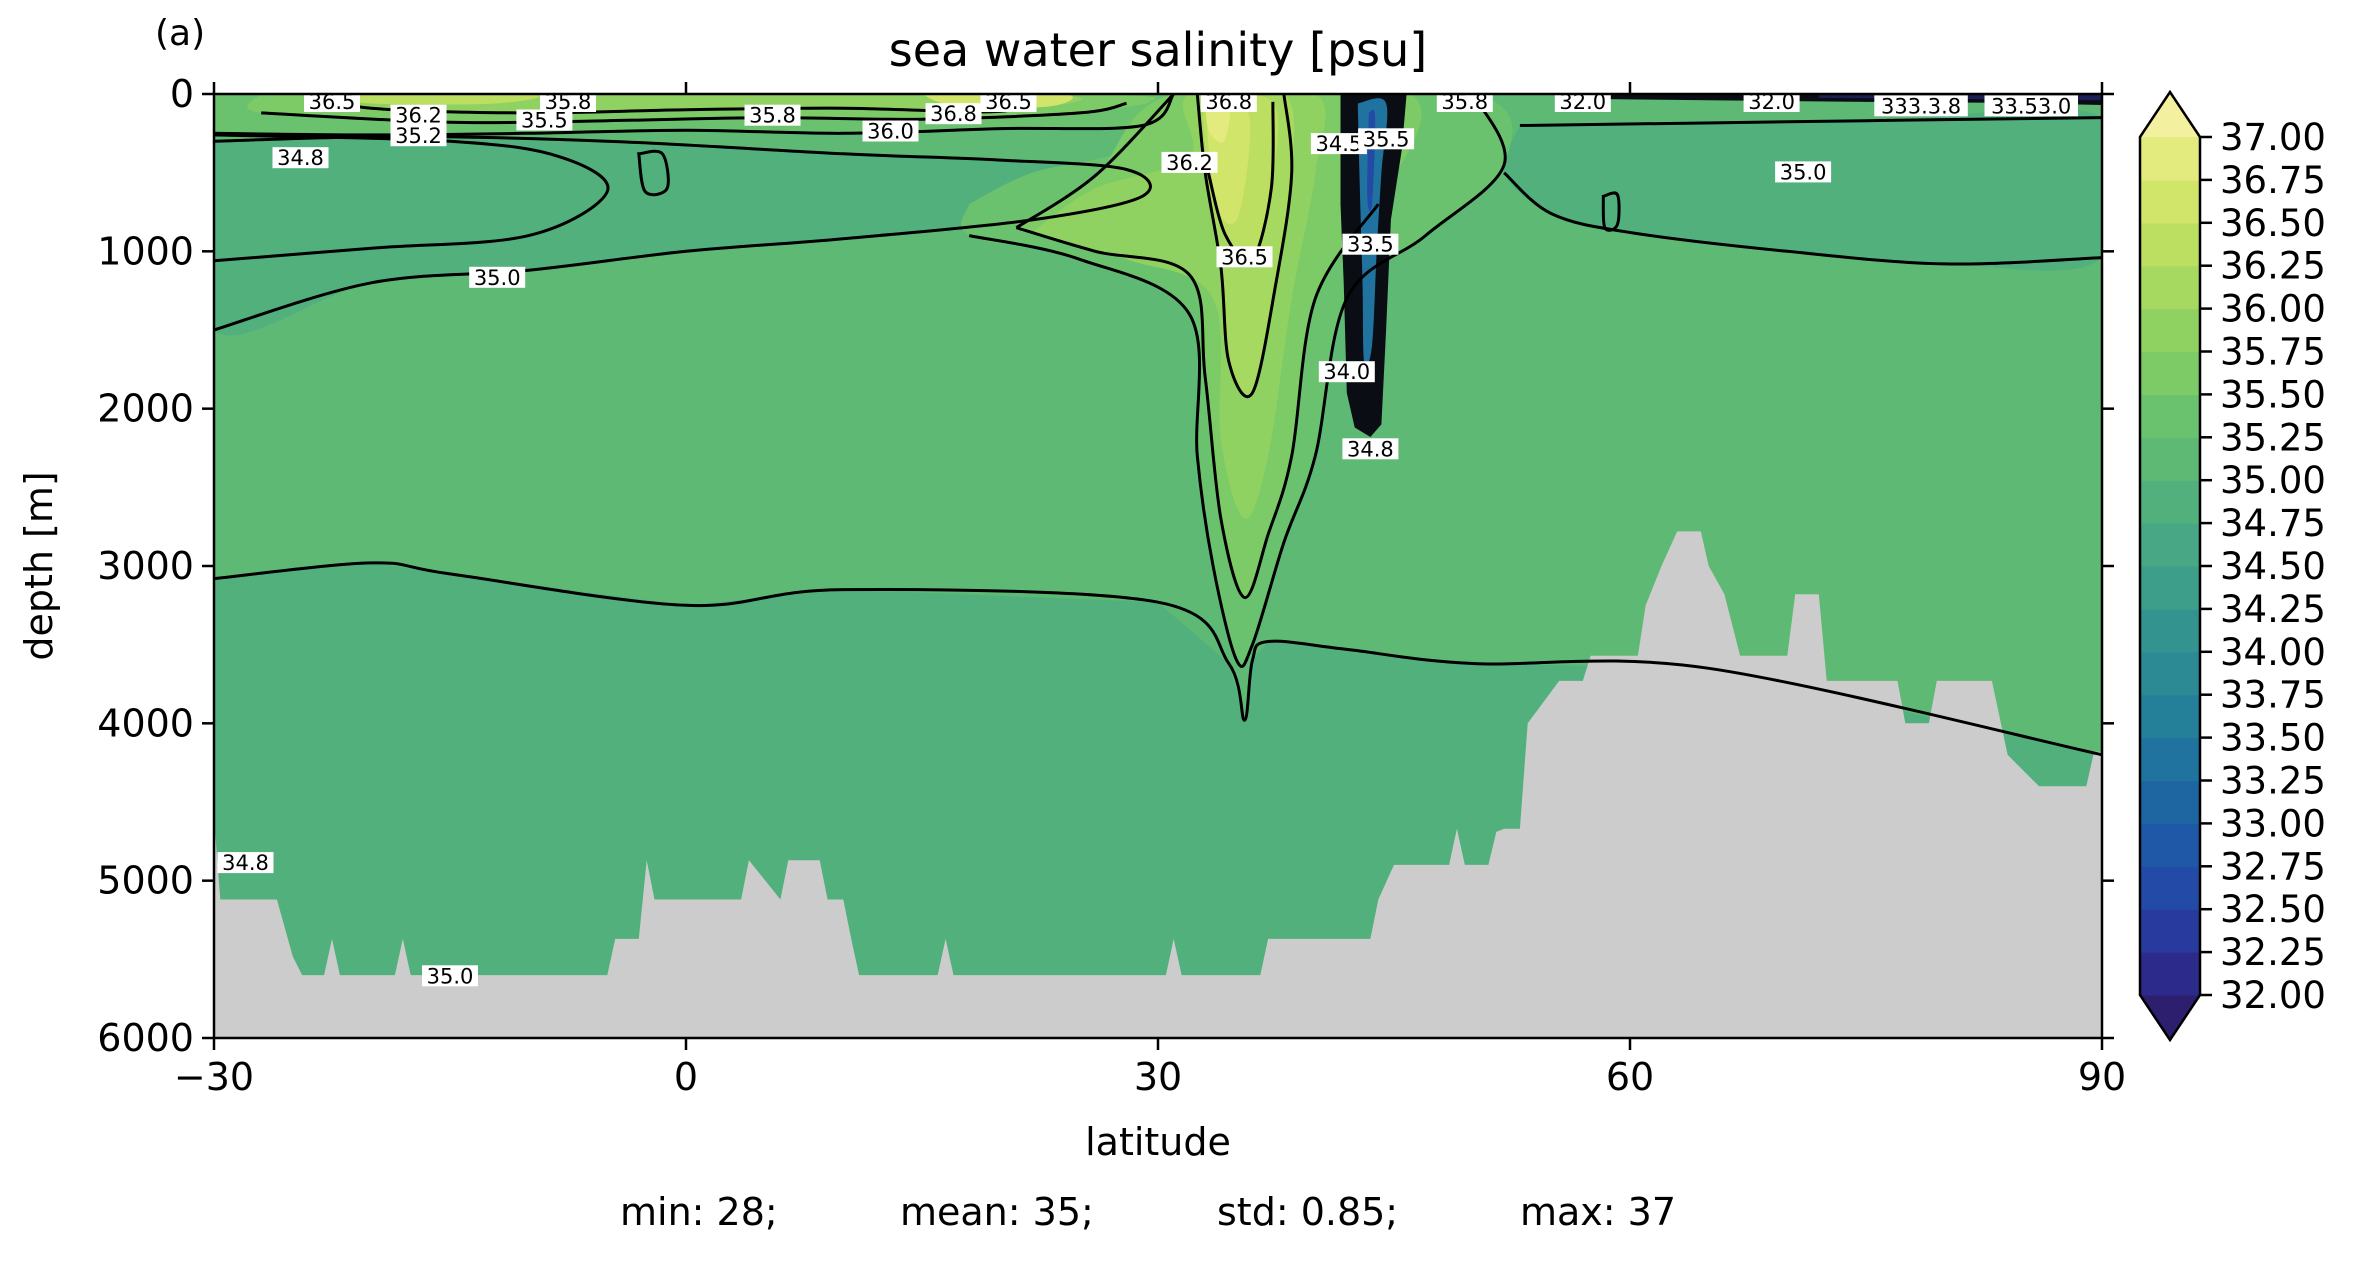 The image size is (2362, 1263). Describe the element at coordinates (1181, 1220) in the screenshot. I see `summary-statistics: min: 28; mean: 35; std: 0.85; max: 37` at that location.